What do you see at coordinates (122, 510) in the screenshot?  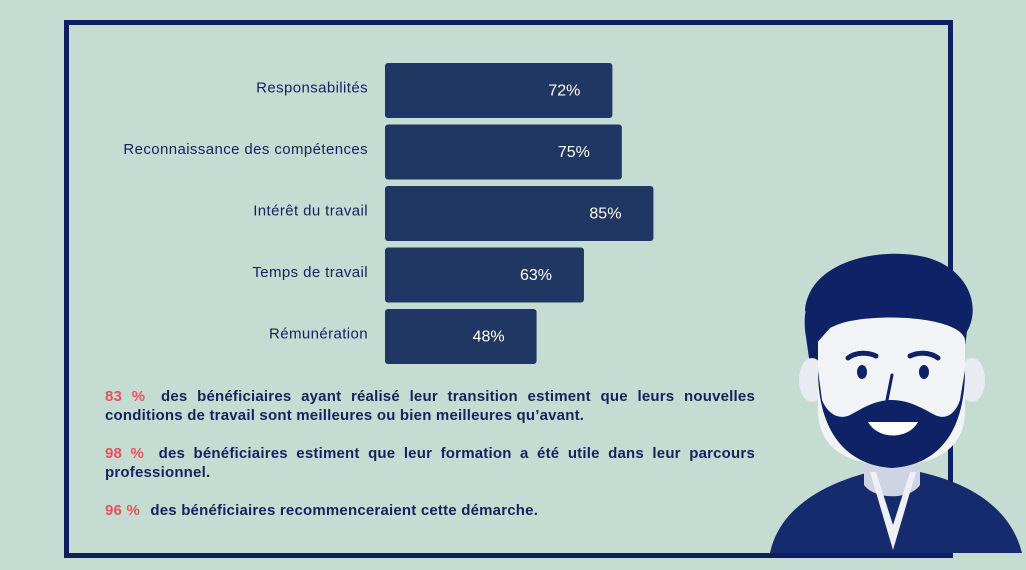 I see `stat-percent-3: 96 %` at bounding box center [122, 510].